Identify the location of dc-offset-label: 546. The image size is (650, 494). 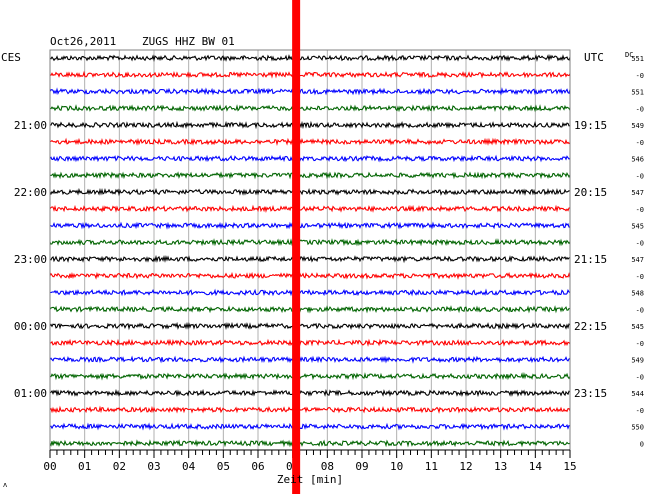
(637, 160).